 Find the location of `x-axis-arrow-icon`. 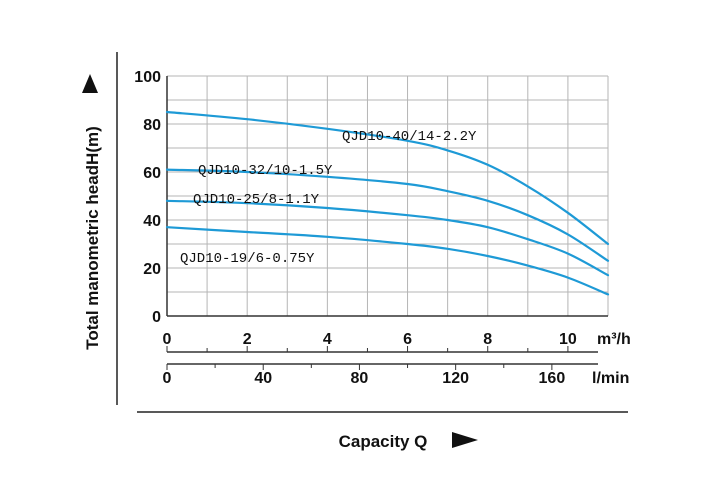

x-axis-arrow-icon is located at coordinates (465, 440).